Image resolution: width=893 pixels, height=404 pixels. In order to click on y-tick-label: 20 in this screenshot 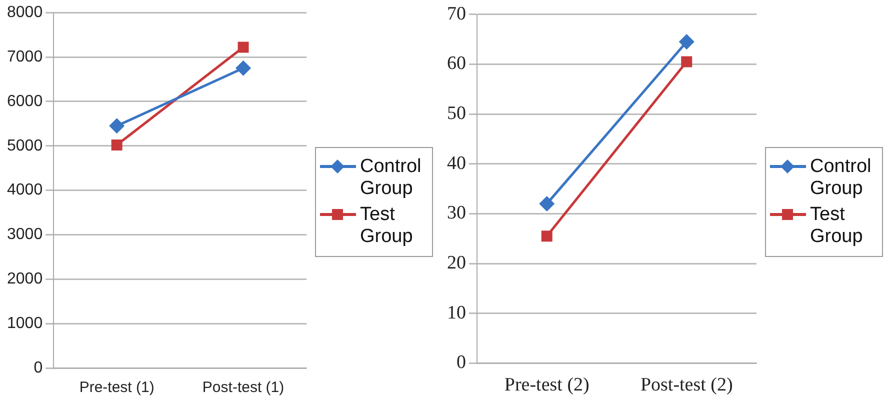, I will do `click(456, 263)`.